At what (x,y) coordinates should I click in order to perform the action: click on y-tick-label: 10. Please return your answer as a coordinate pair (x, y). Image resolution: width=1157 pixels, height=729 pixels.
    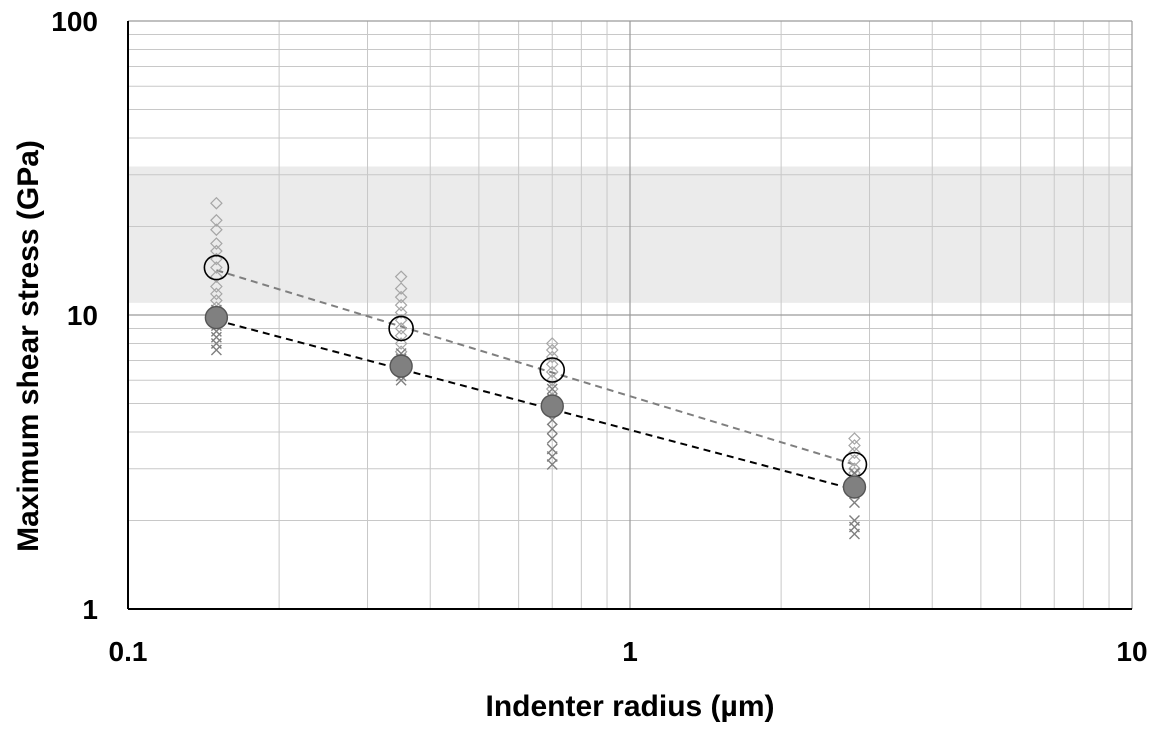
    Looking at the image, I should click on (82, 315).